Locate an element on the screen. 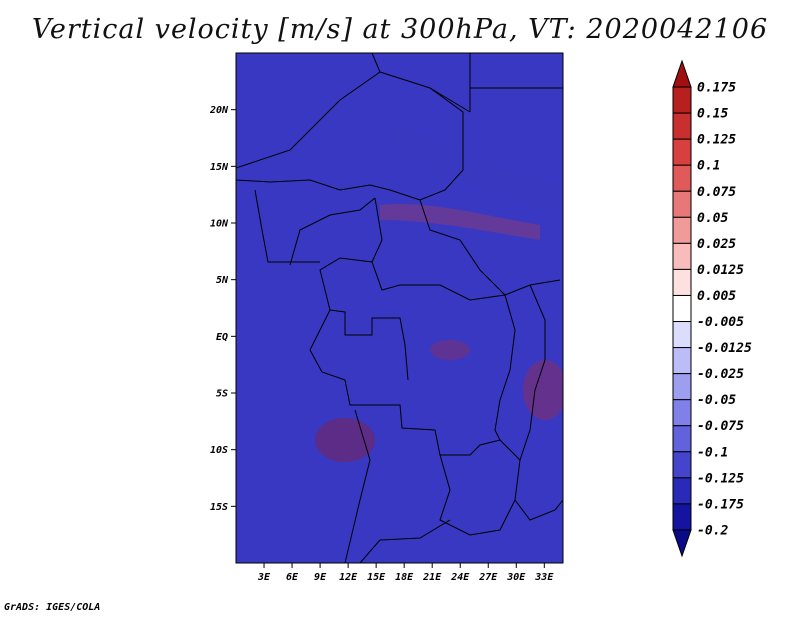  lat-tick-label: 20N is located at coordinates (219, 110).